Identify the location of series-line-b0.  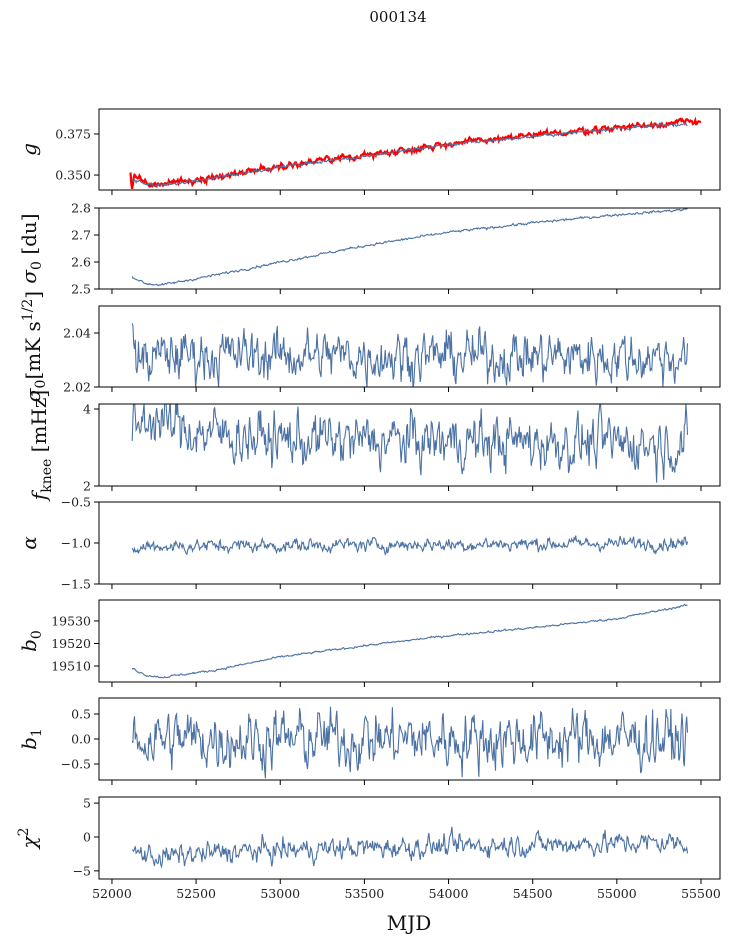
(409, 641).